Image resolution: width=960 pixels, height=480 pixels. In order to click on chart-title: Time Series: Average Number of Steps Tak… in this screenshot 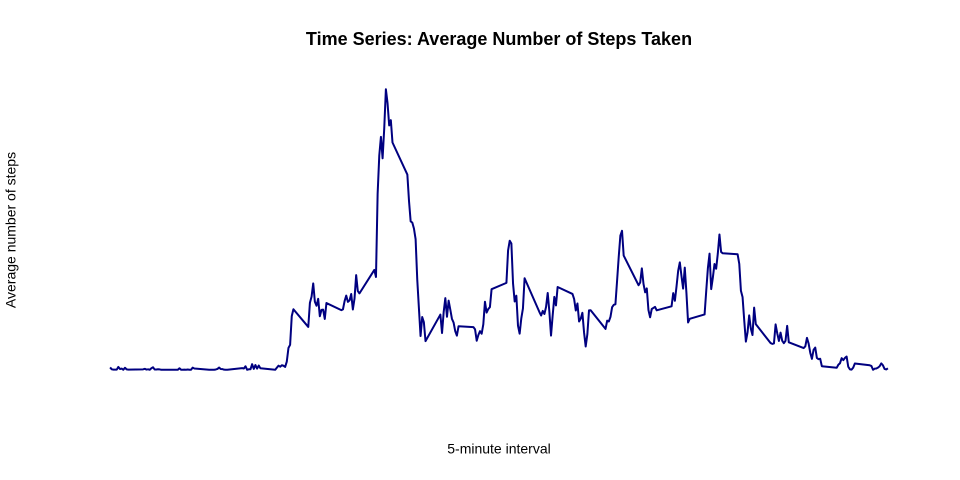, I will do `click(499, 39)`.